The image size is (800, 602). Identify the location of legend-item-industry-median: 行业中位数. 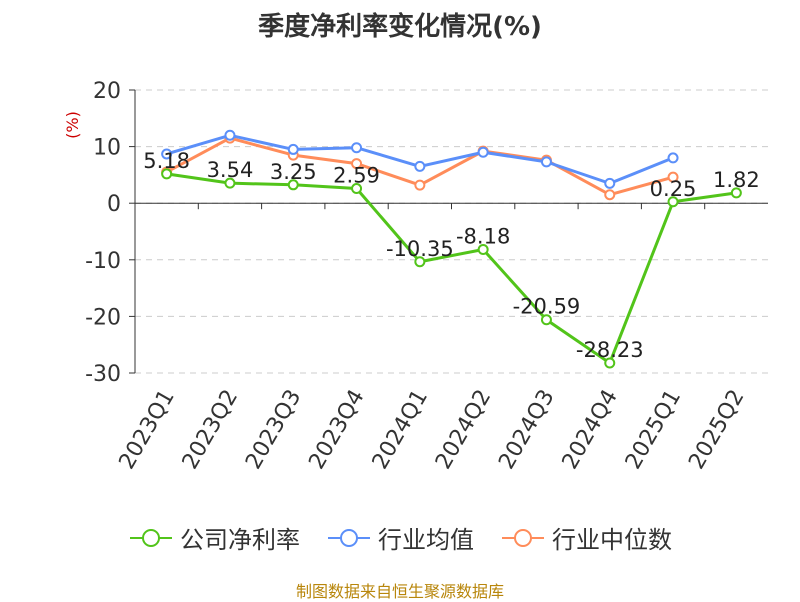
(586, 537).